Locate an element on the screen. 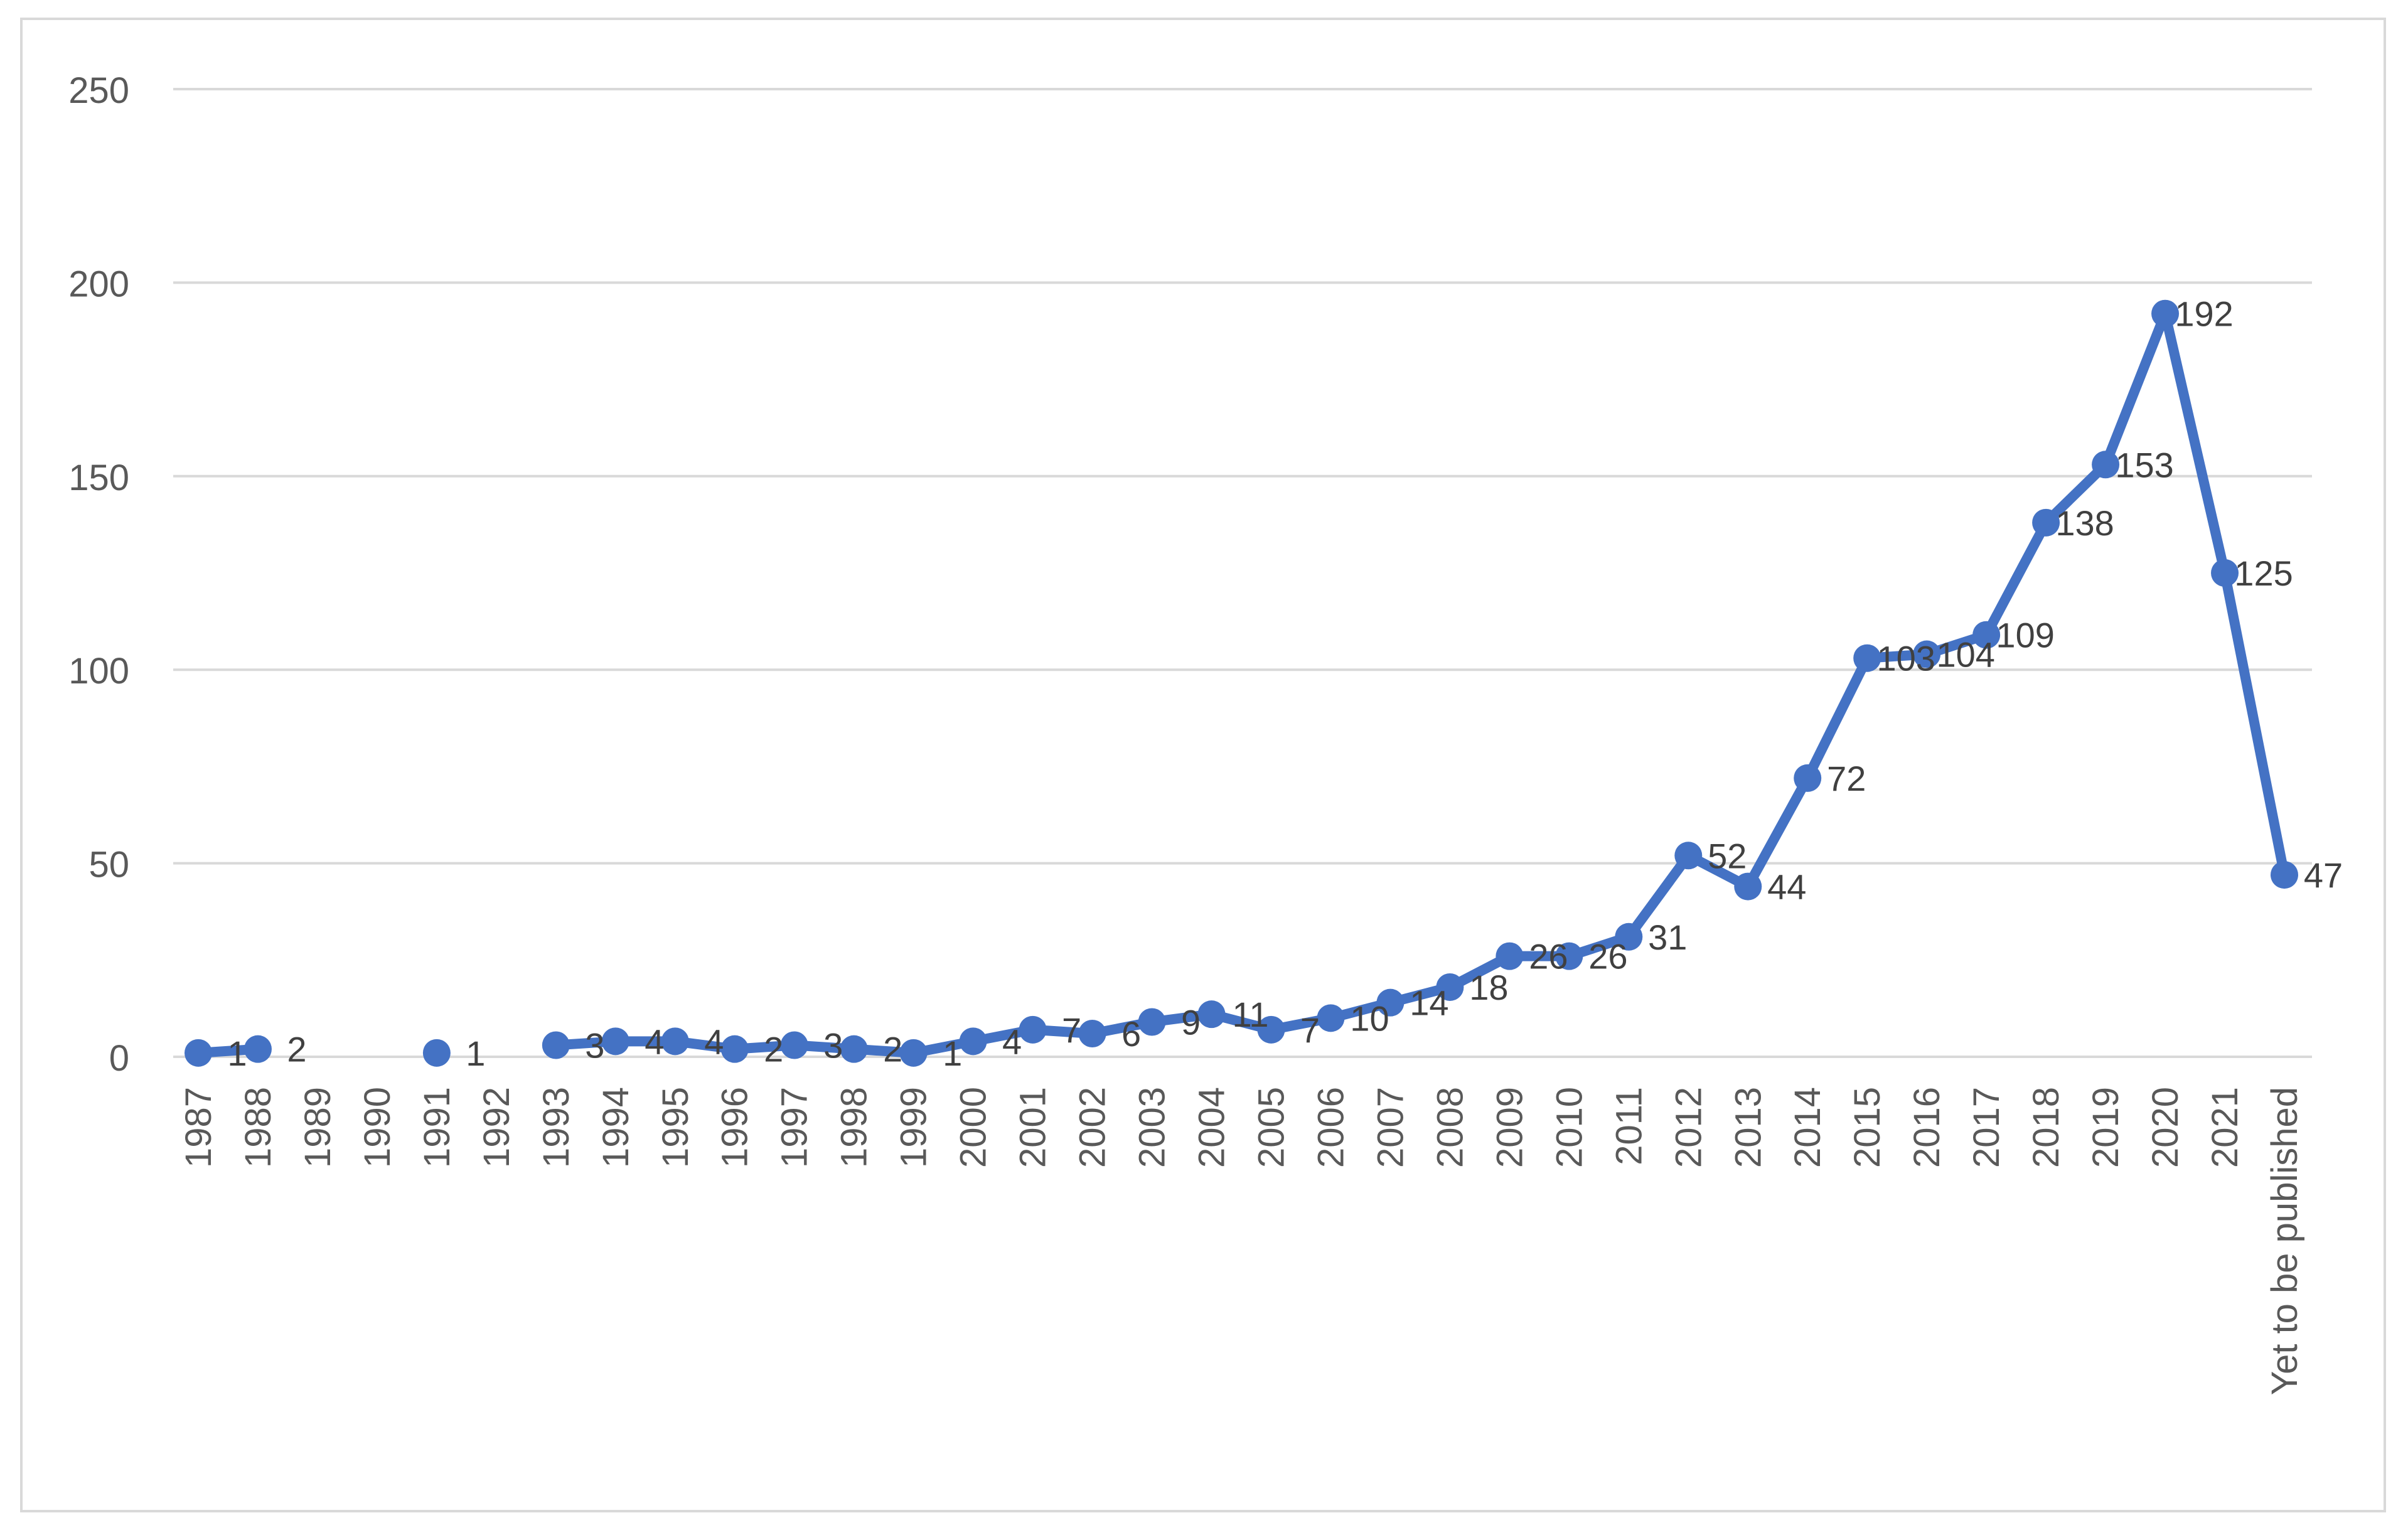  x-tick-label: Yet to be published is located at coordinates (2284, 1241).